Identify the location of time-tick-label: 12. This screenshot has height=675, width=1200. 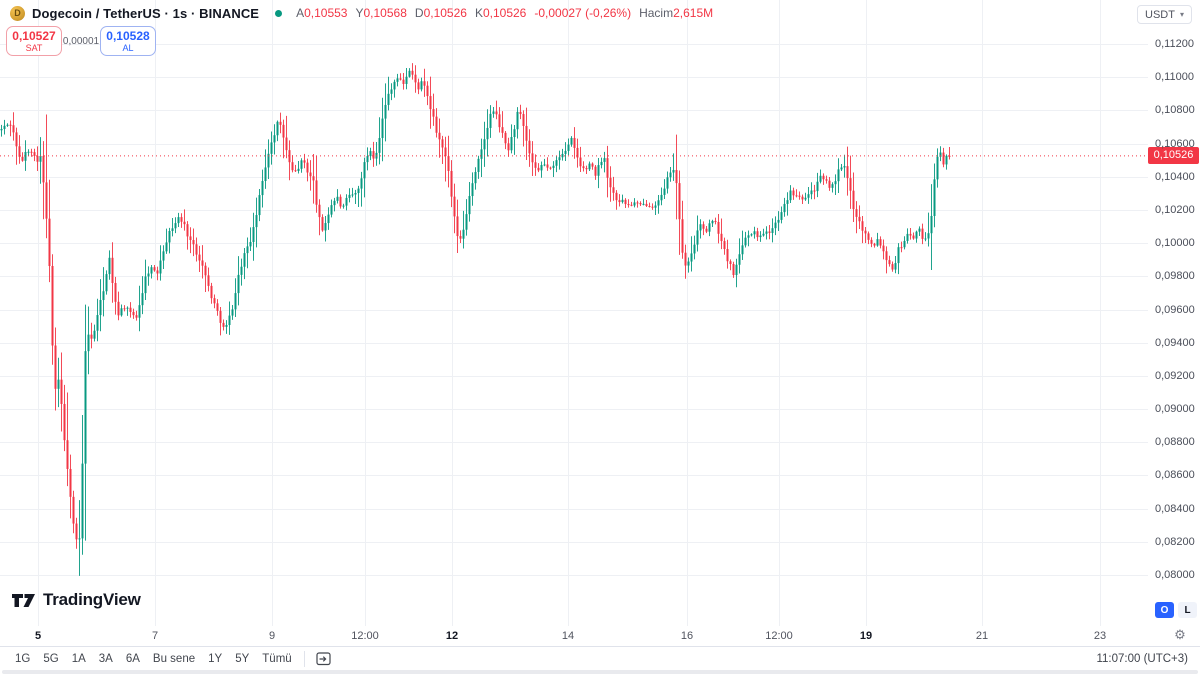
(452, 636).